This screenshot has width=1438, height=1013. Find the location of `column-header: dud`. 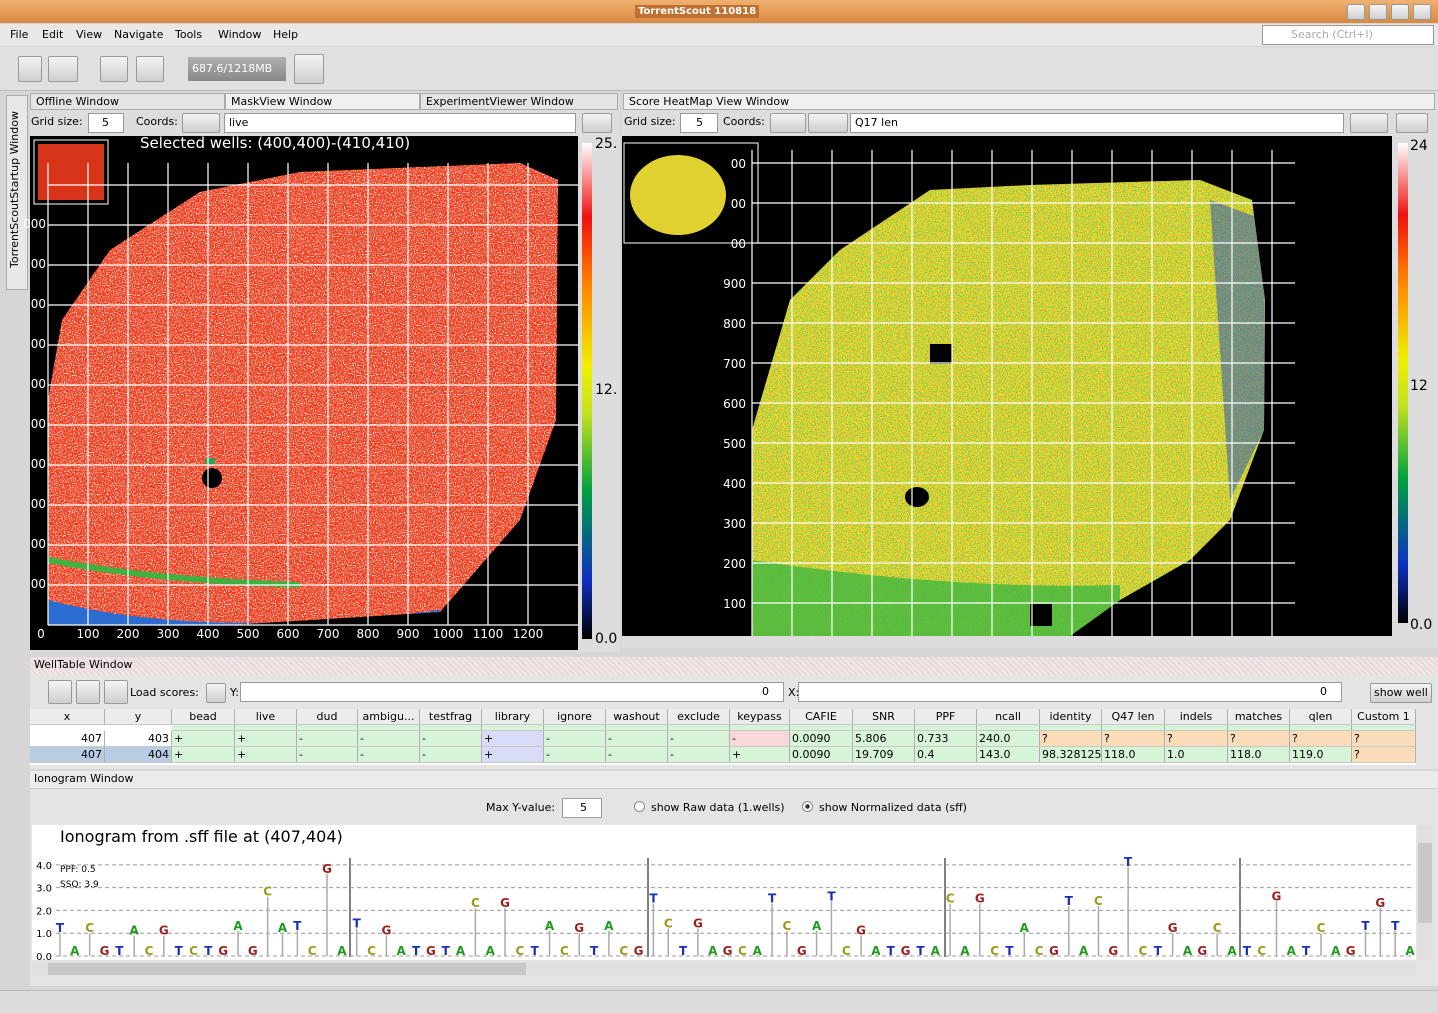

column-header: dud is located at coordinates (327, 717).